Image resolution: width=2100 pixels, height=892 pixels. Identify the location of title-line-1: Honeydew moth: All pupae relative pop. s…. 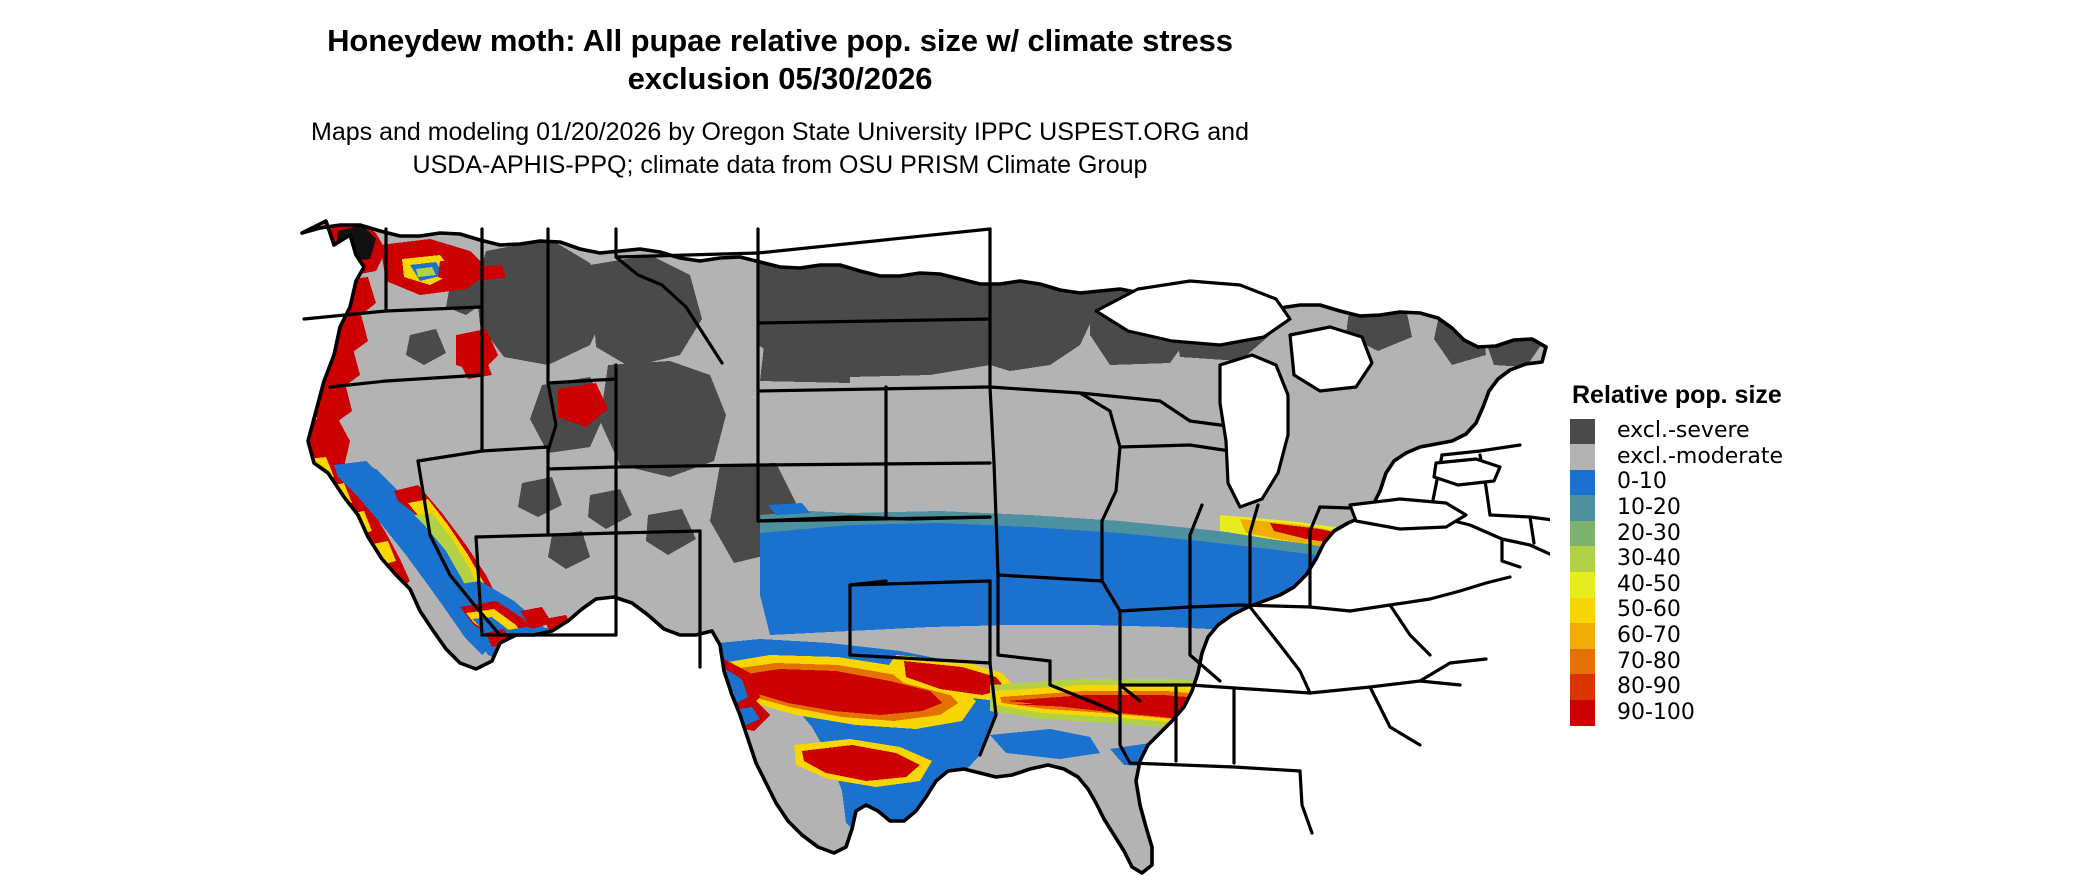
(780, 40).